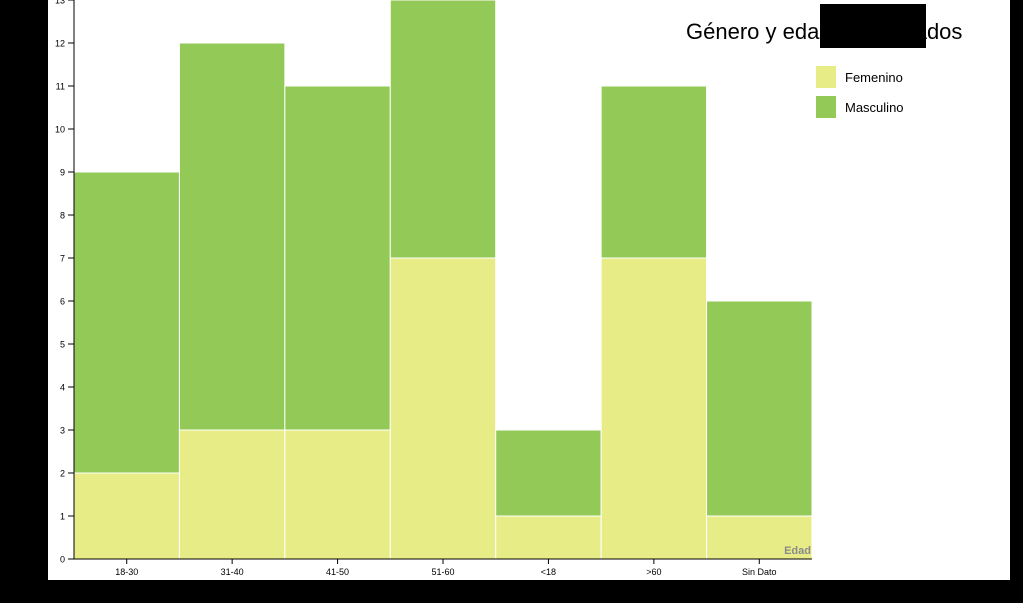 Image resolution: width=1023 pixels, height=603 pixels. What do you see at coordinates (62, 517) in the screenshot?
I see `y-tick-label-1: 1` at bounding box center [62, 517].